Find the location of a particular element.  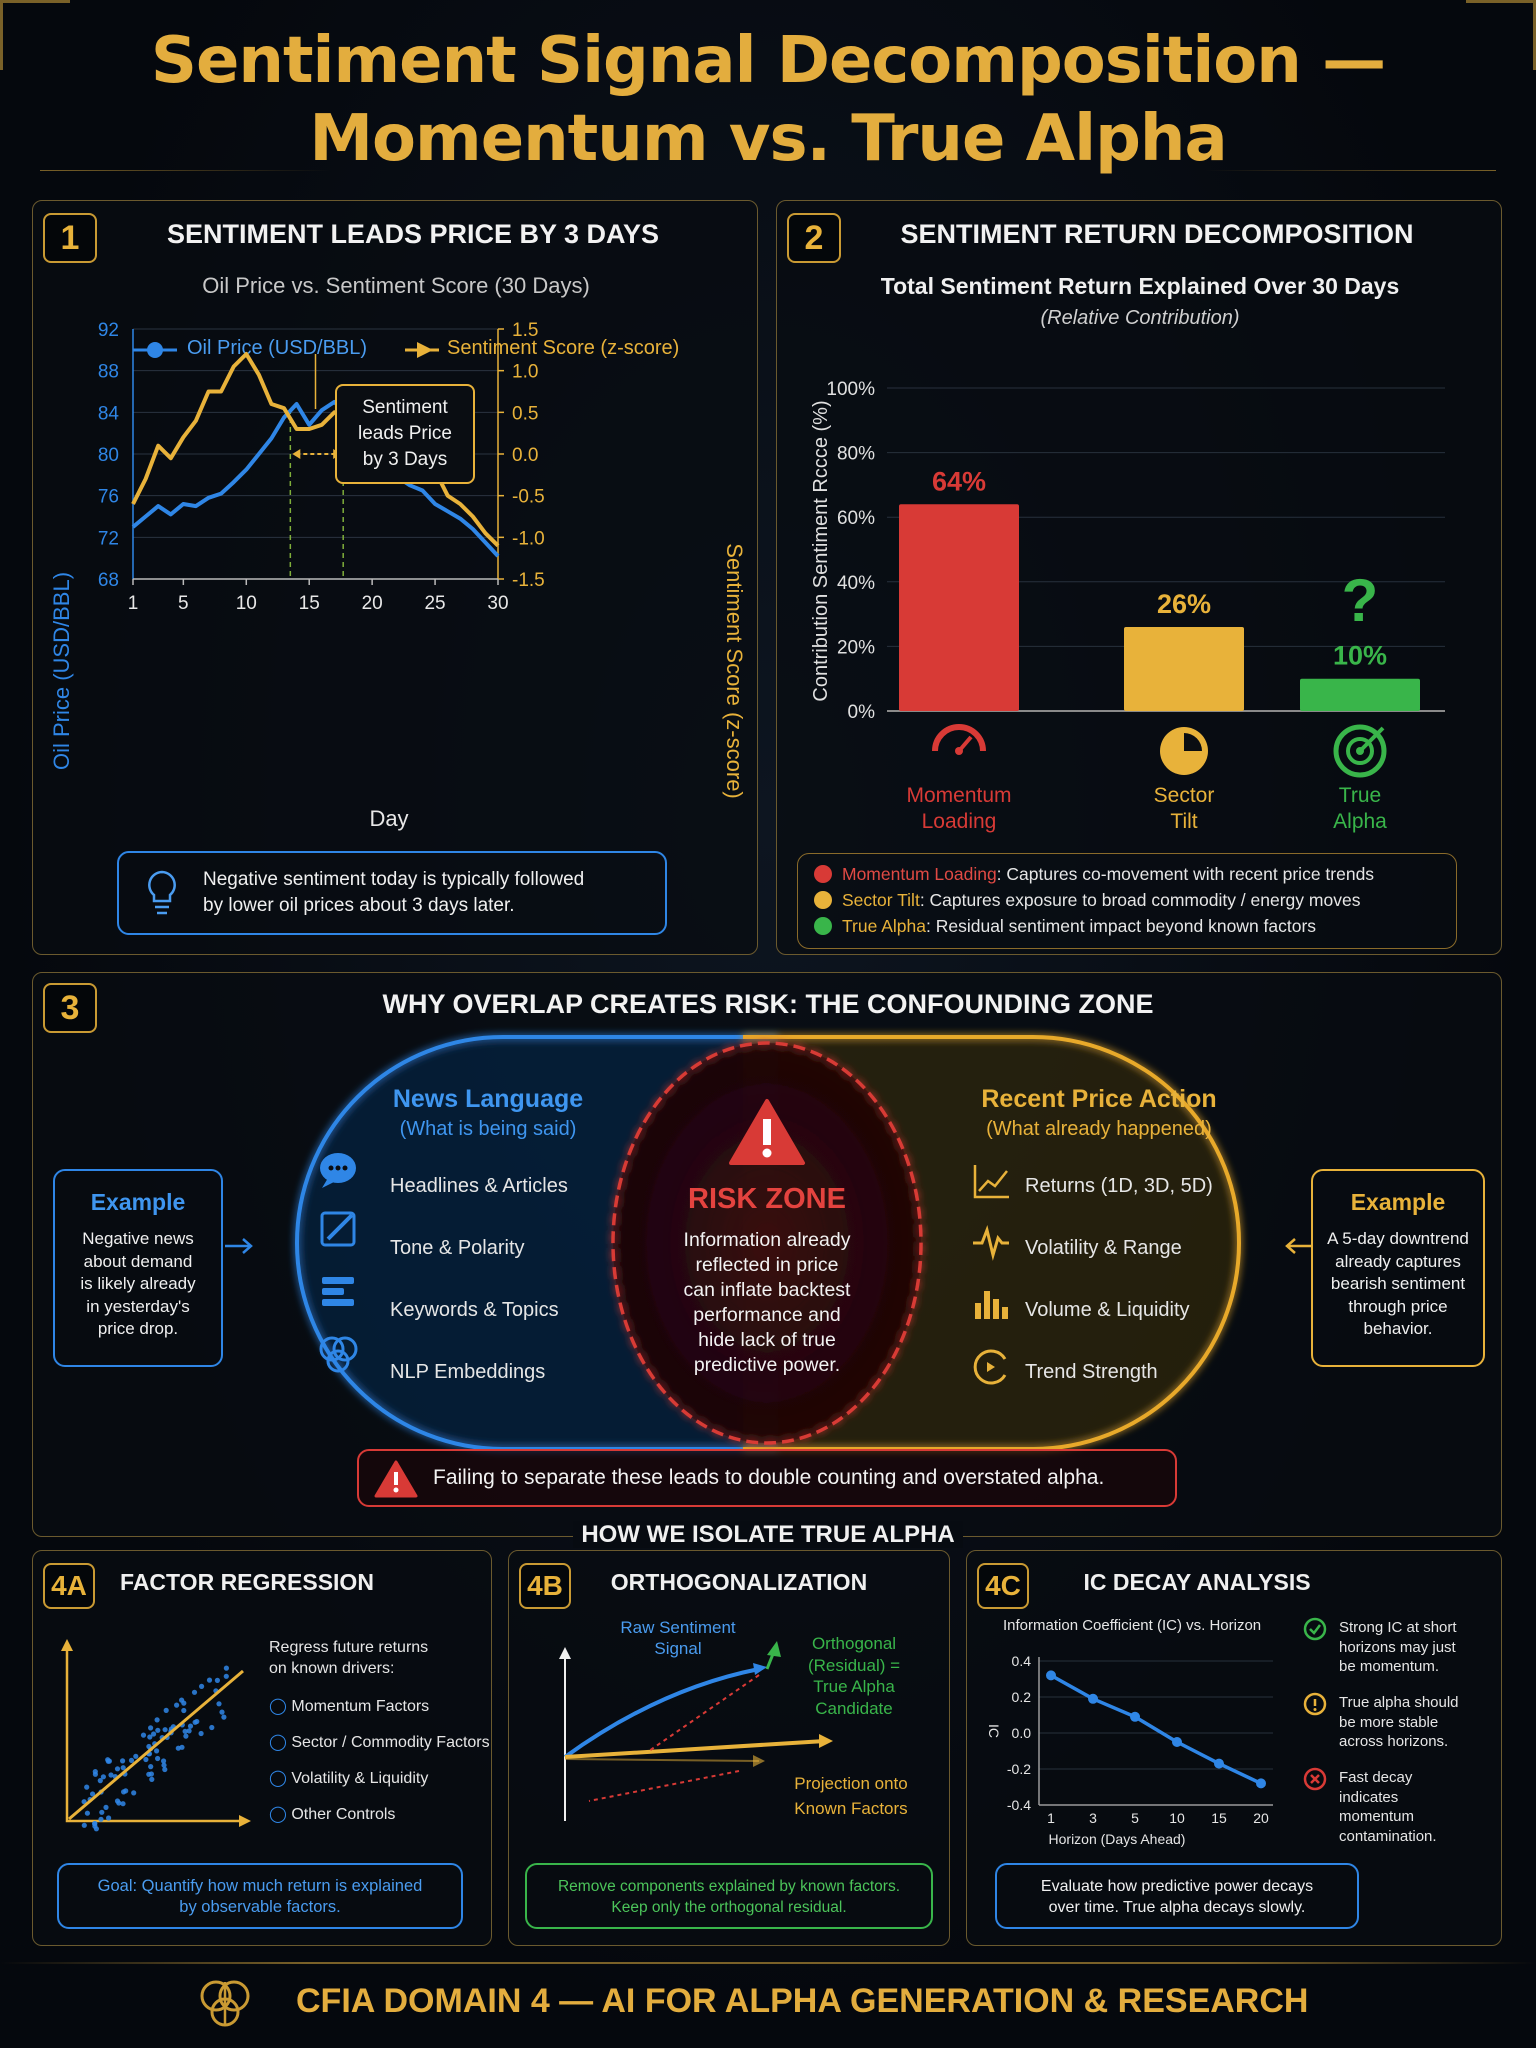

factor-label: Sector / Commodity Factors is located at coordinates (390, 1742).